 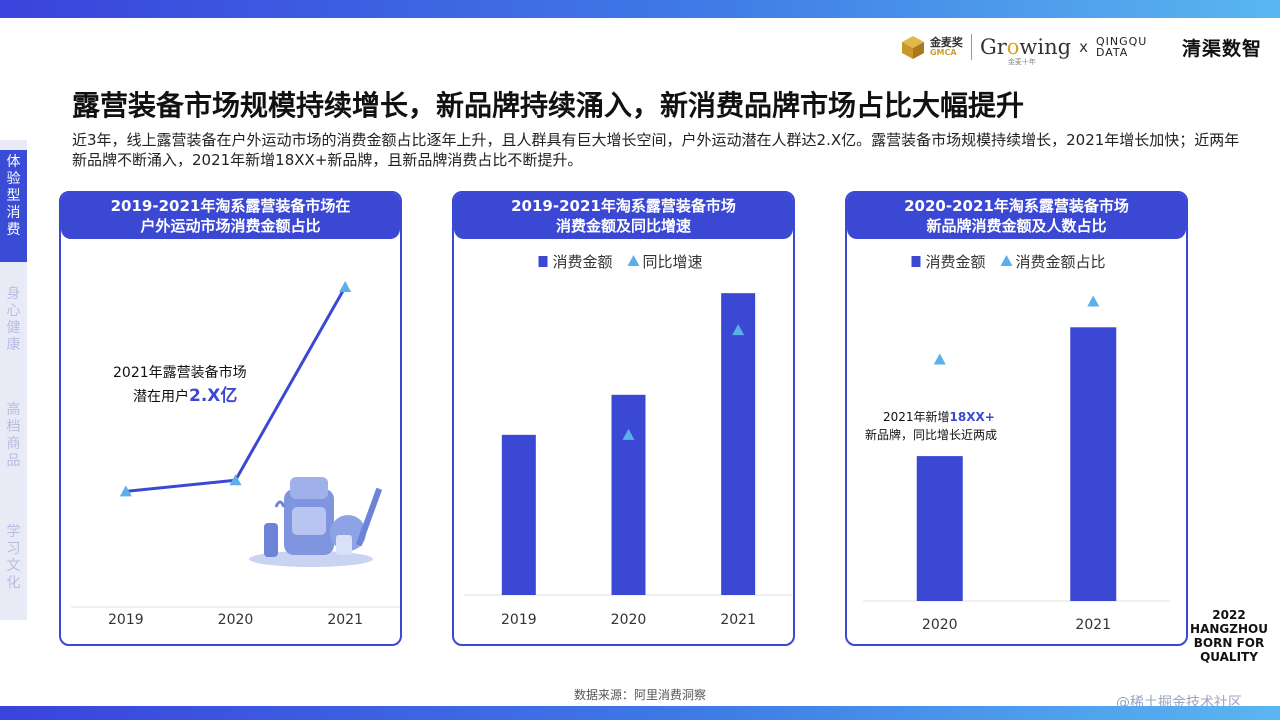 What do you see at coordinates (639, 695) in the screenshot?
I see `data-source: 数据来源：阿里消费洞察` at bounding box center [639, 695].